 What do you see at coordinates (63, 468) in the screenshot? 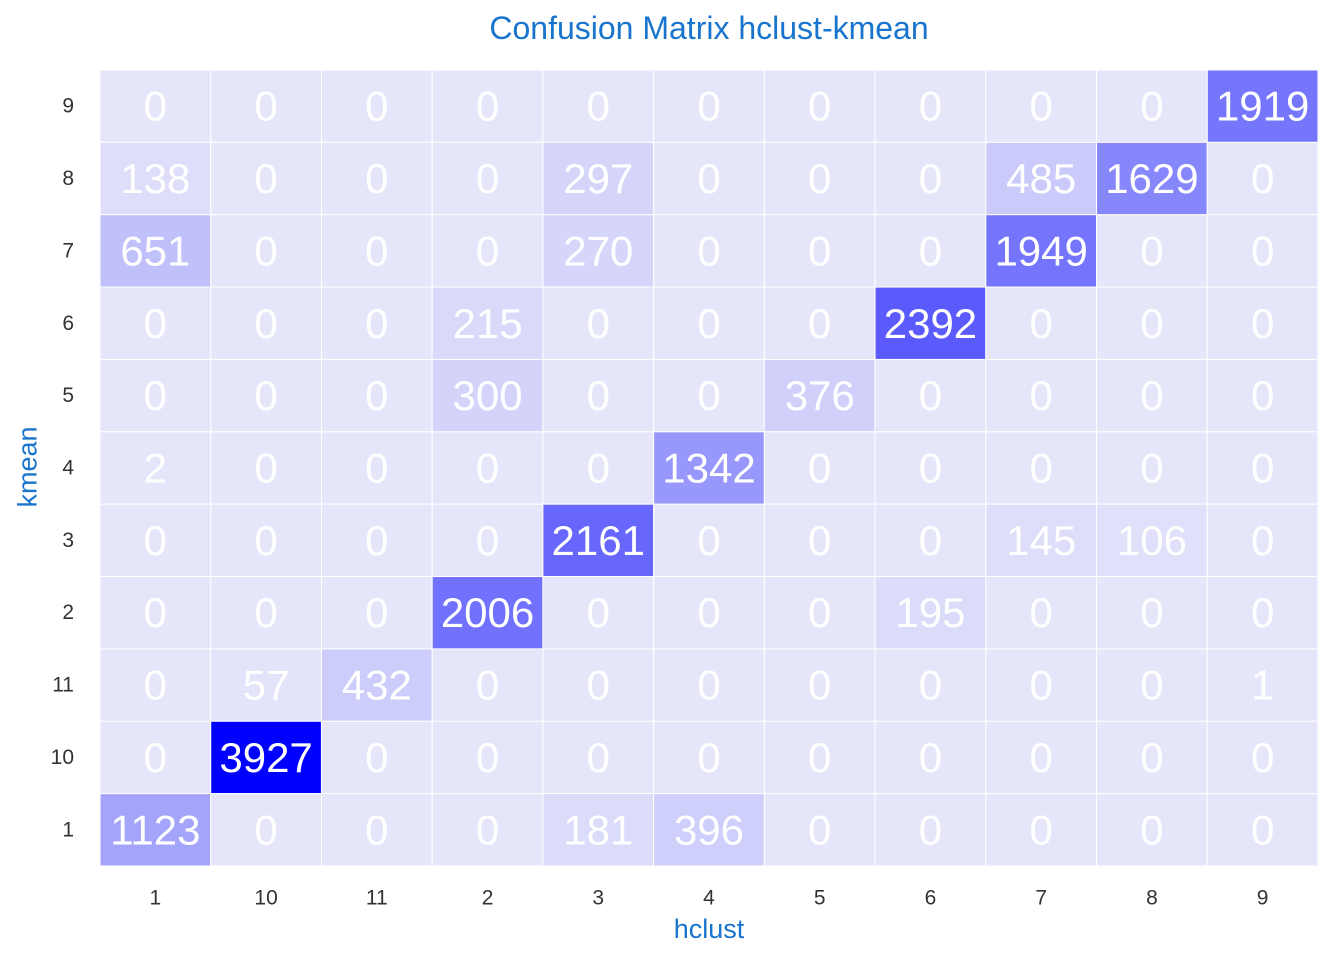
I see `y-axis-ticks: 9 8 7 6 5 4 3 2 11 10 1` at bounding box center [63, 468].